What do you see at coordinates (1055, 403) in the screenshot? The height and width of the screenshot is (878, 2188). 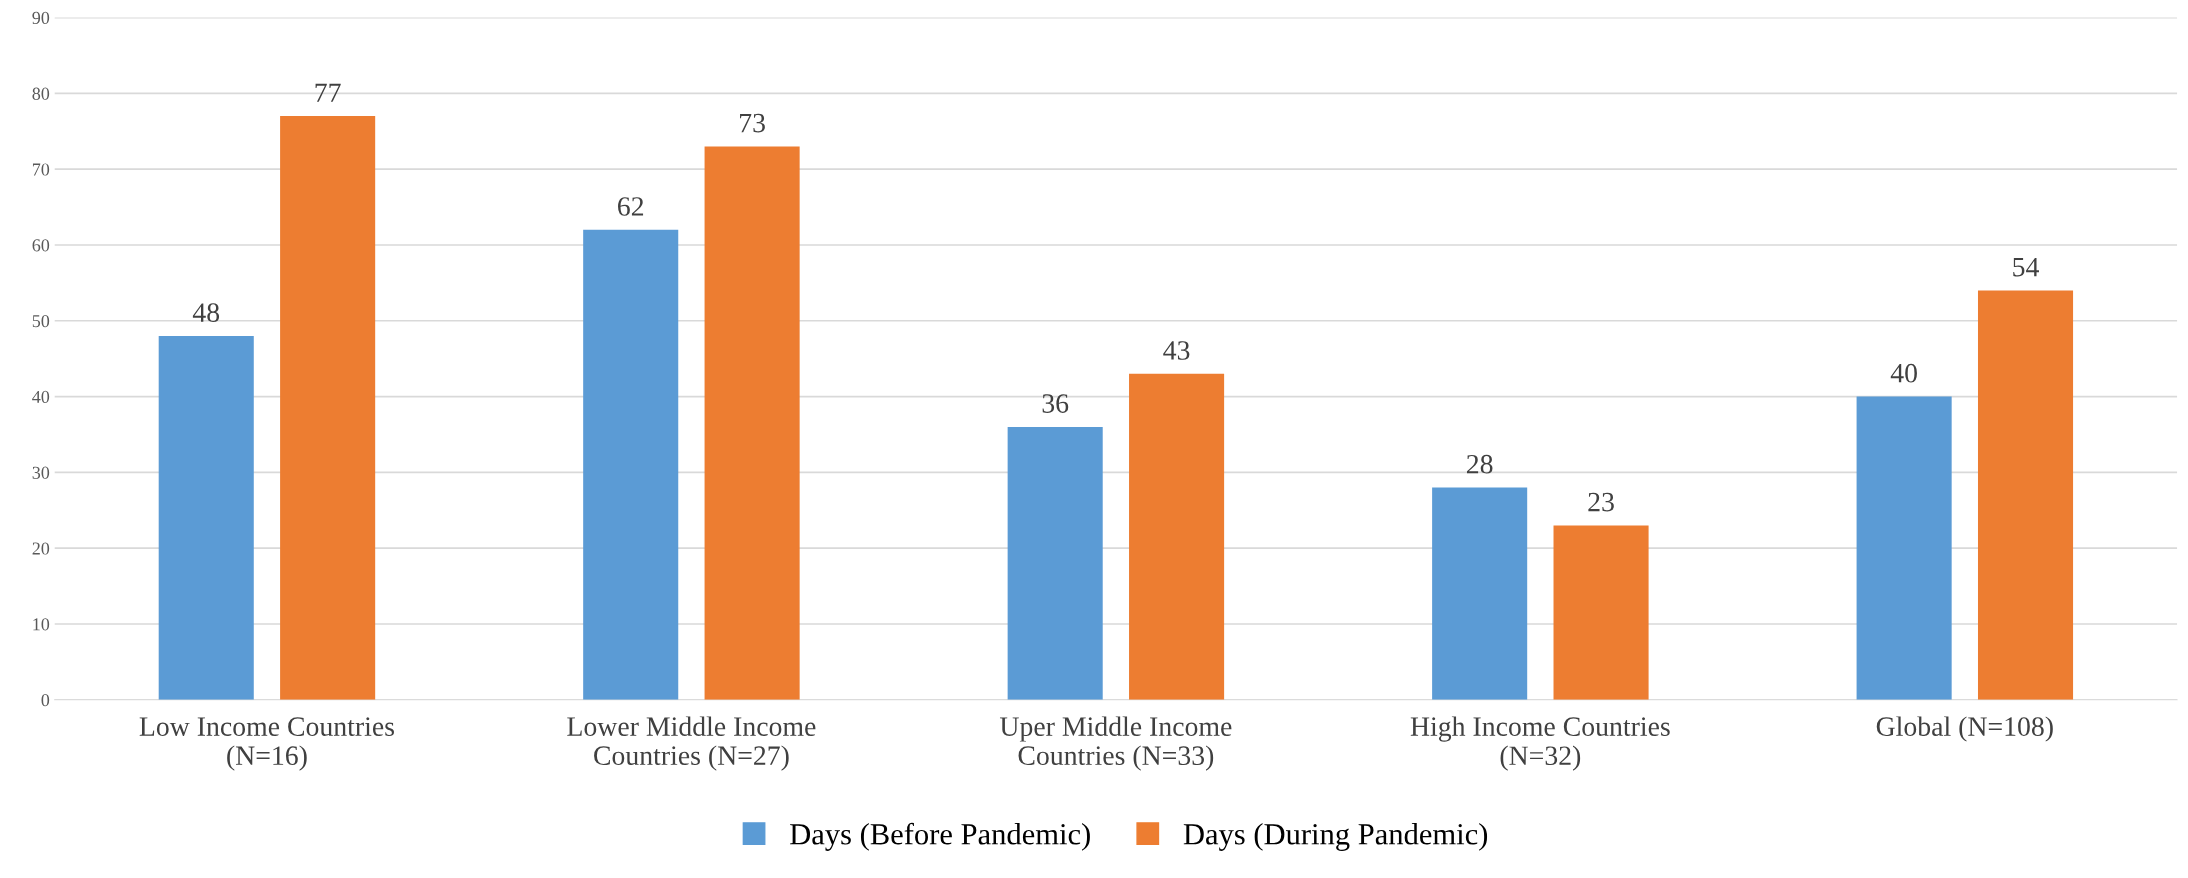 I see `data-label: 36` at bounding box center [1055, 403].